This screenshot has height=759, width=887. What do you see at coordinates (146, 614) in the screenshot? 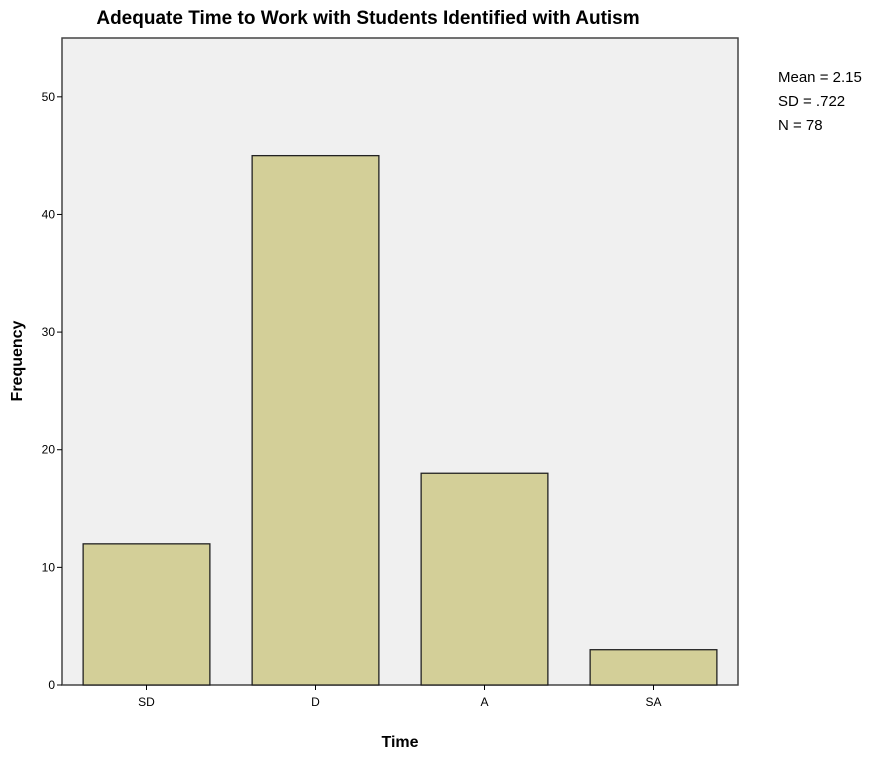
I see `bar-sd` at bounding box center [146, 614].